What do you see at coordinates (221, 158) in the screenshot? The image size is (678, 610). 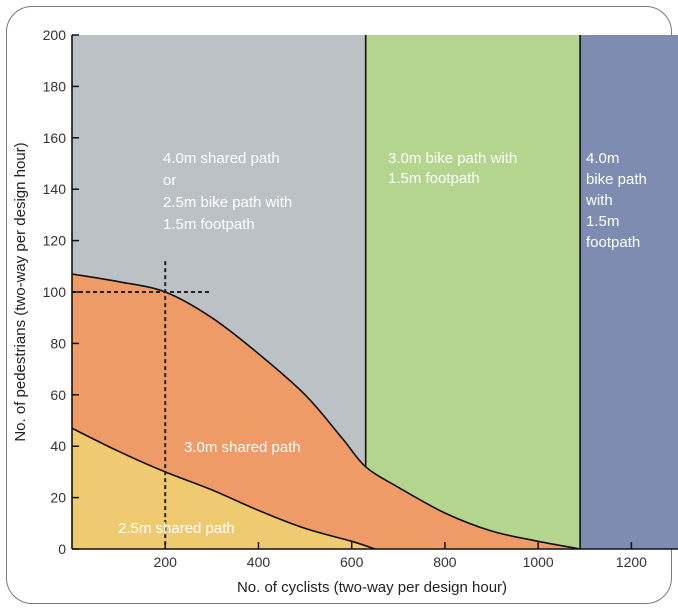 I see `region-label-line: 4.0m shared path` at bounding box center [221, 158].